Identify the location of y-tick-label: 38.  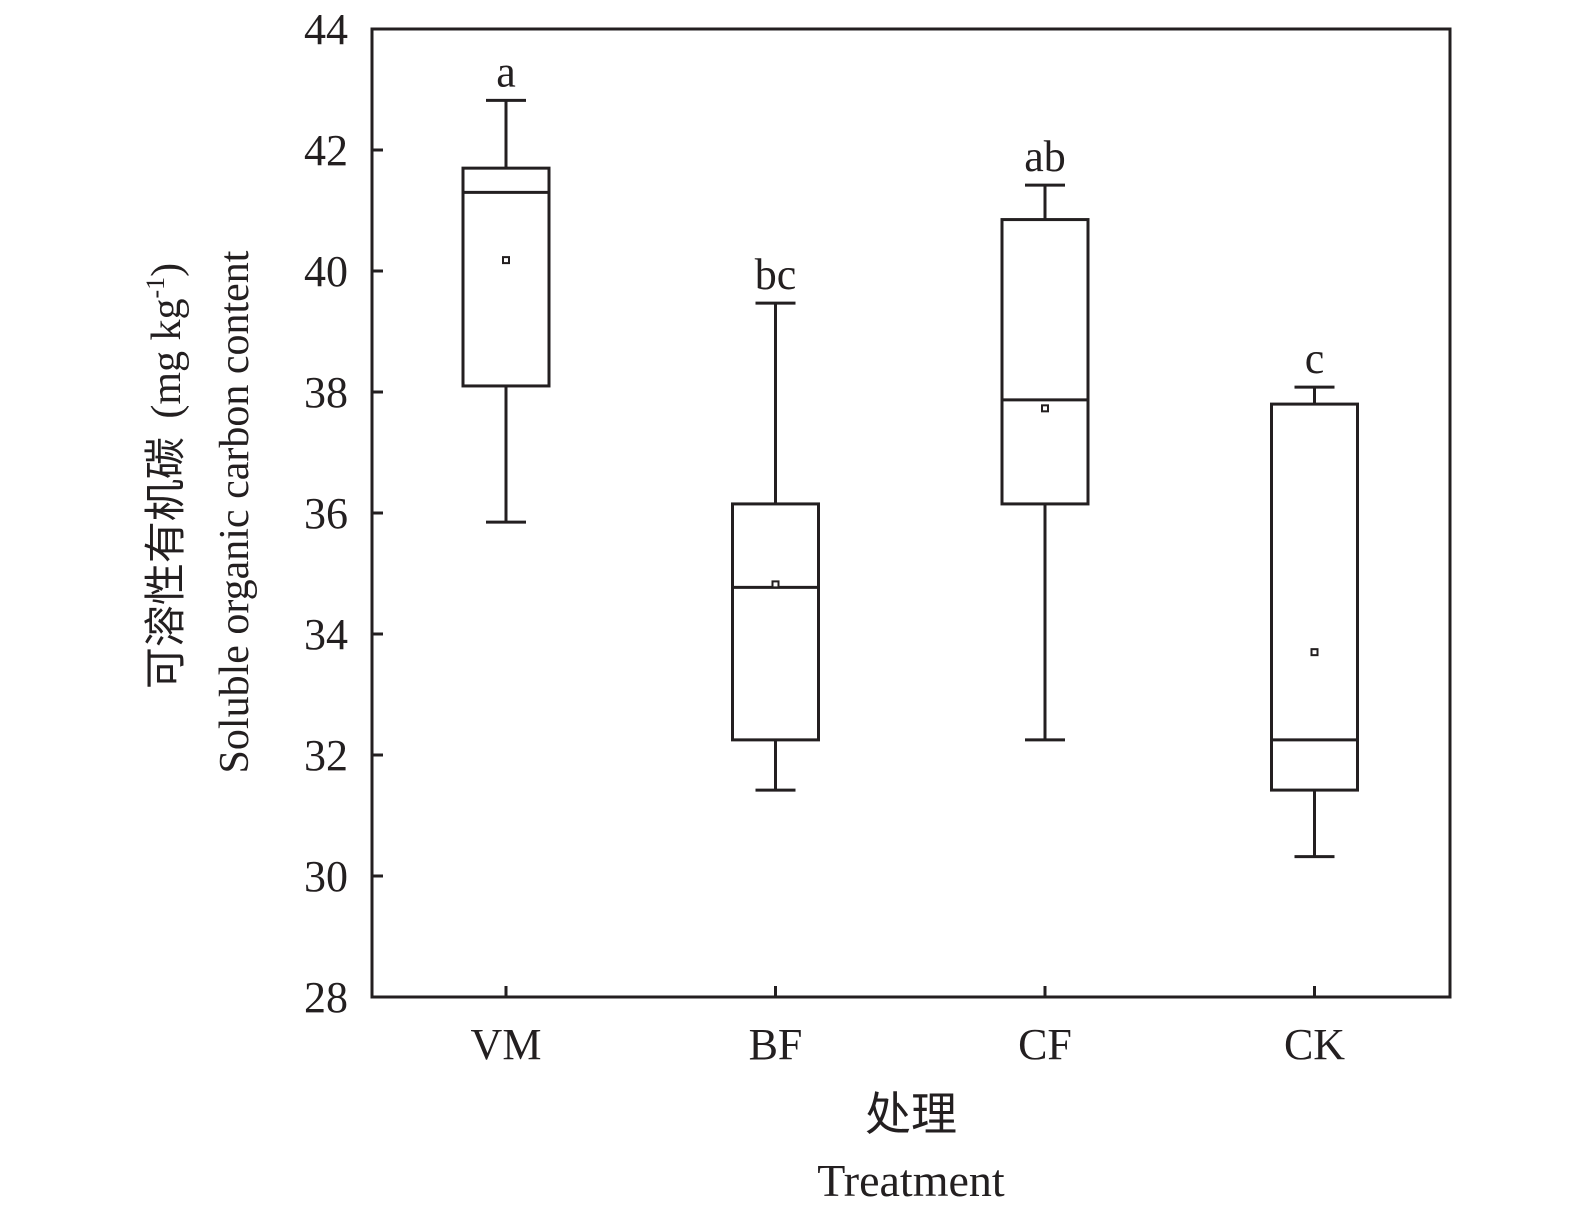
(326, 392).